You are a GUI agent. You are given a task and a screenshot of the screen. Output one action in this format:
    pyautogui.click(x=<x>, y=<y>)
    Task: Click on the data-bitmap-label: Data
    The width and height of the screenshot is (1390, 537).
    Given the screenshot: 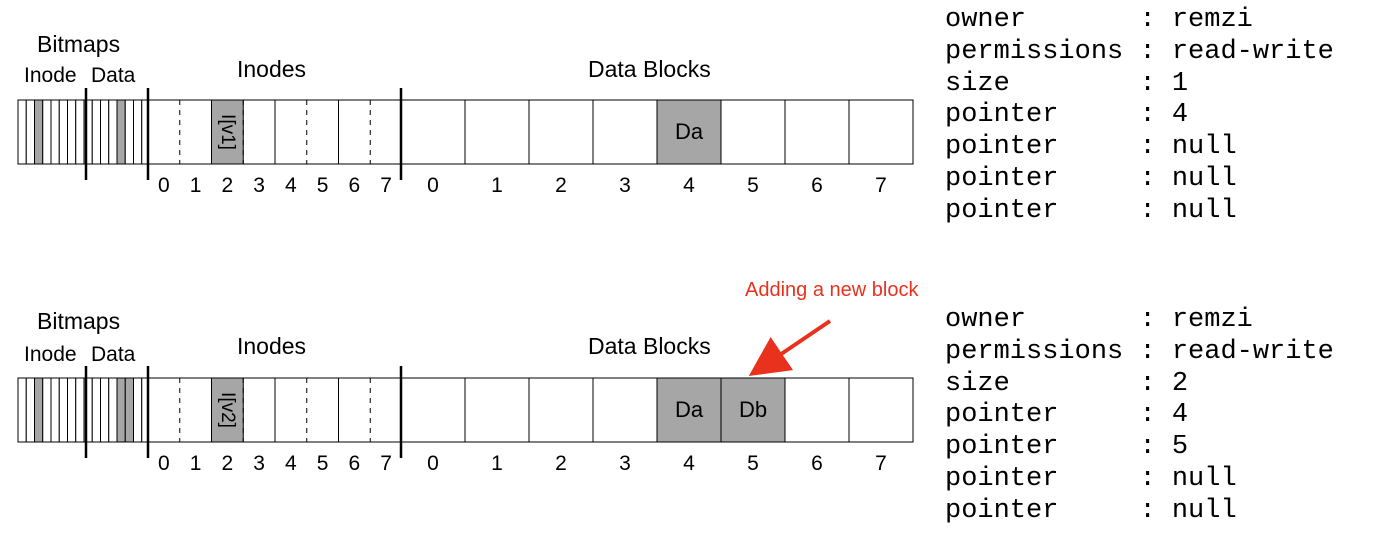 What is the action you would take?
    pyautogui.click(x=113, y=75)
    